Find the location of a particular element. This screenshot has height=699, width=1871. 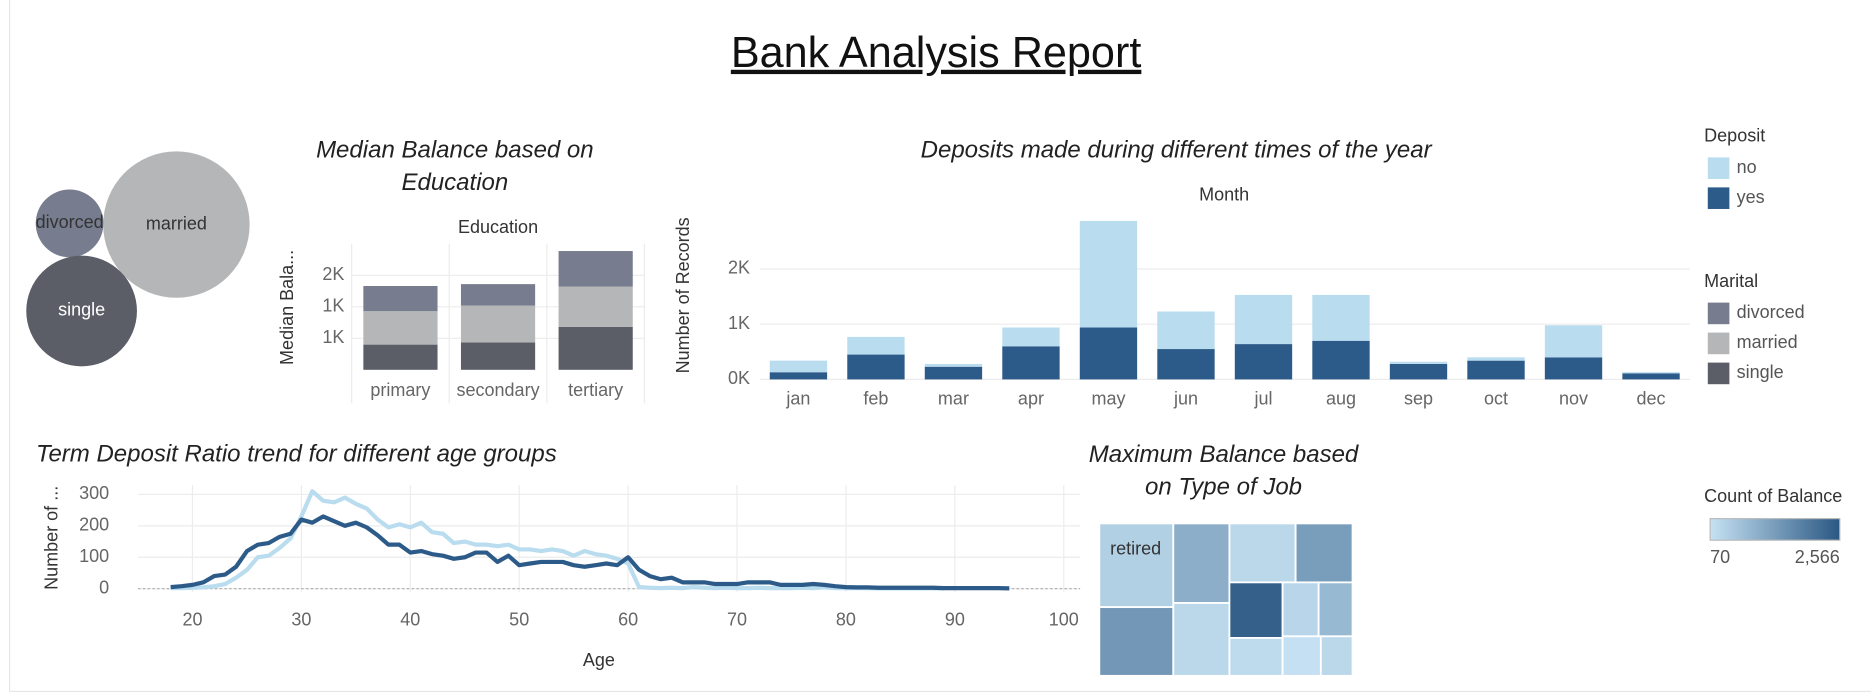

bubble-label: divorced is located at coordinates (70, 222).